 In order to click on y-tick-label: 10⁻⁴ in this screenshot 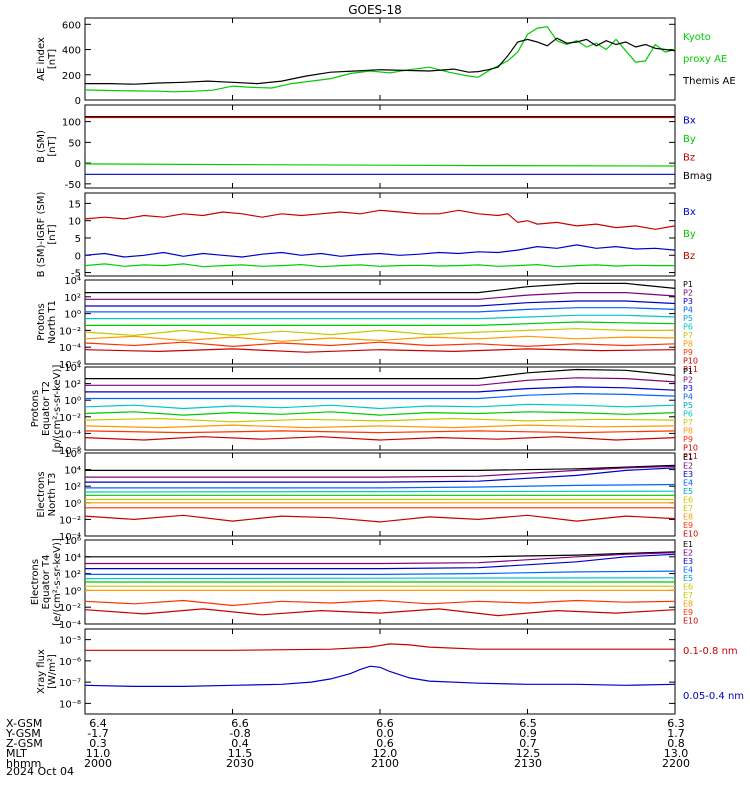, I will do `click(70, 625)`.